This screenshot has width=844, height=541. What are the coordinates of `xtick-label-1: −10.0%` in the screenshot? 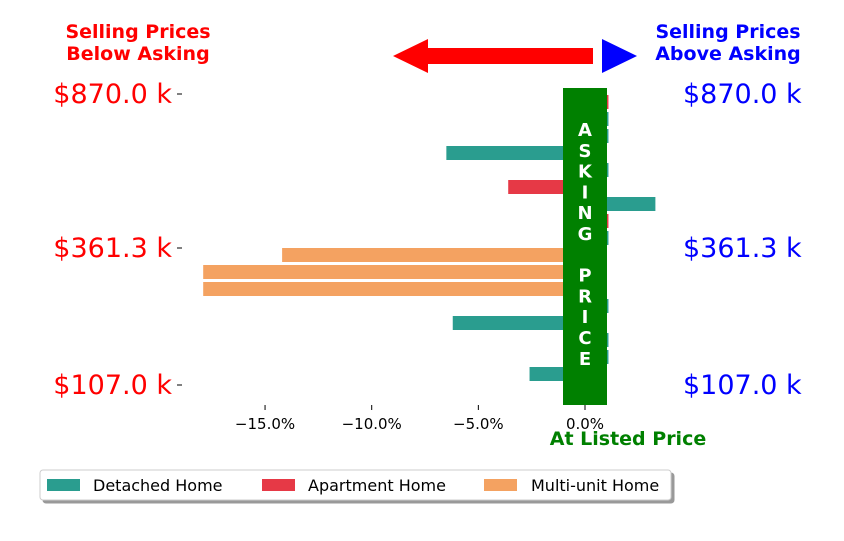 It's located at (372, 424).